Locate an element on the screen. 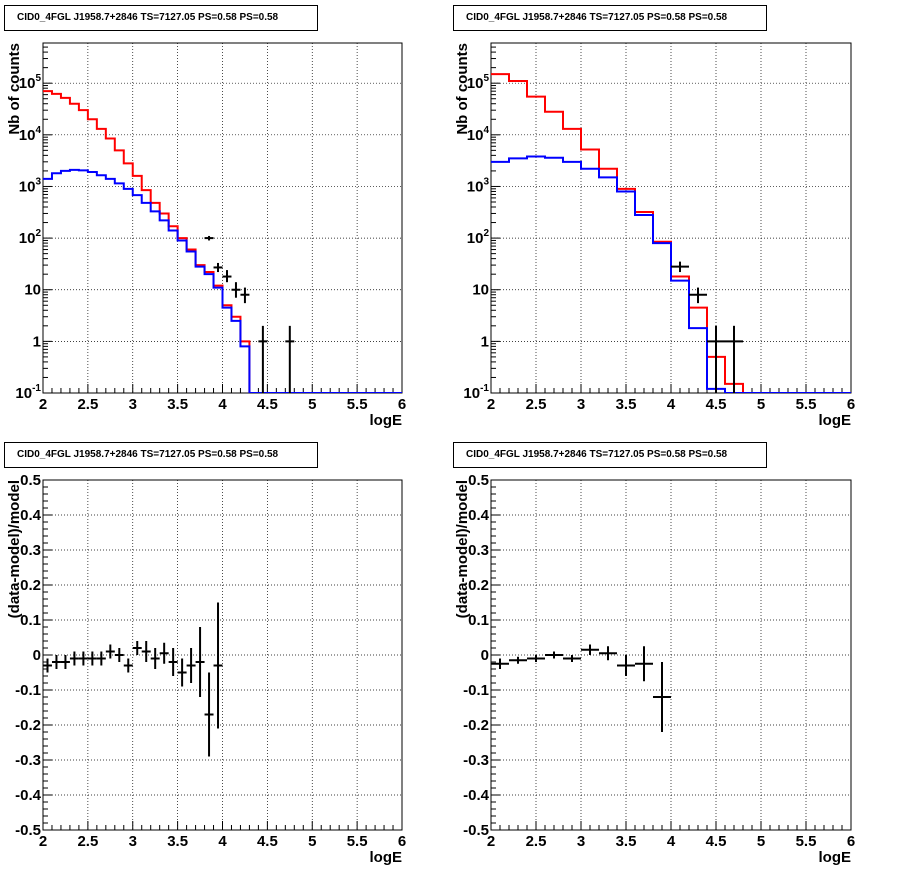 Image resolution: width=898 pixels, height=875 pixels. y-tick-label: 0 is located at coordinates (485, 655).